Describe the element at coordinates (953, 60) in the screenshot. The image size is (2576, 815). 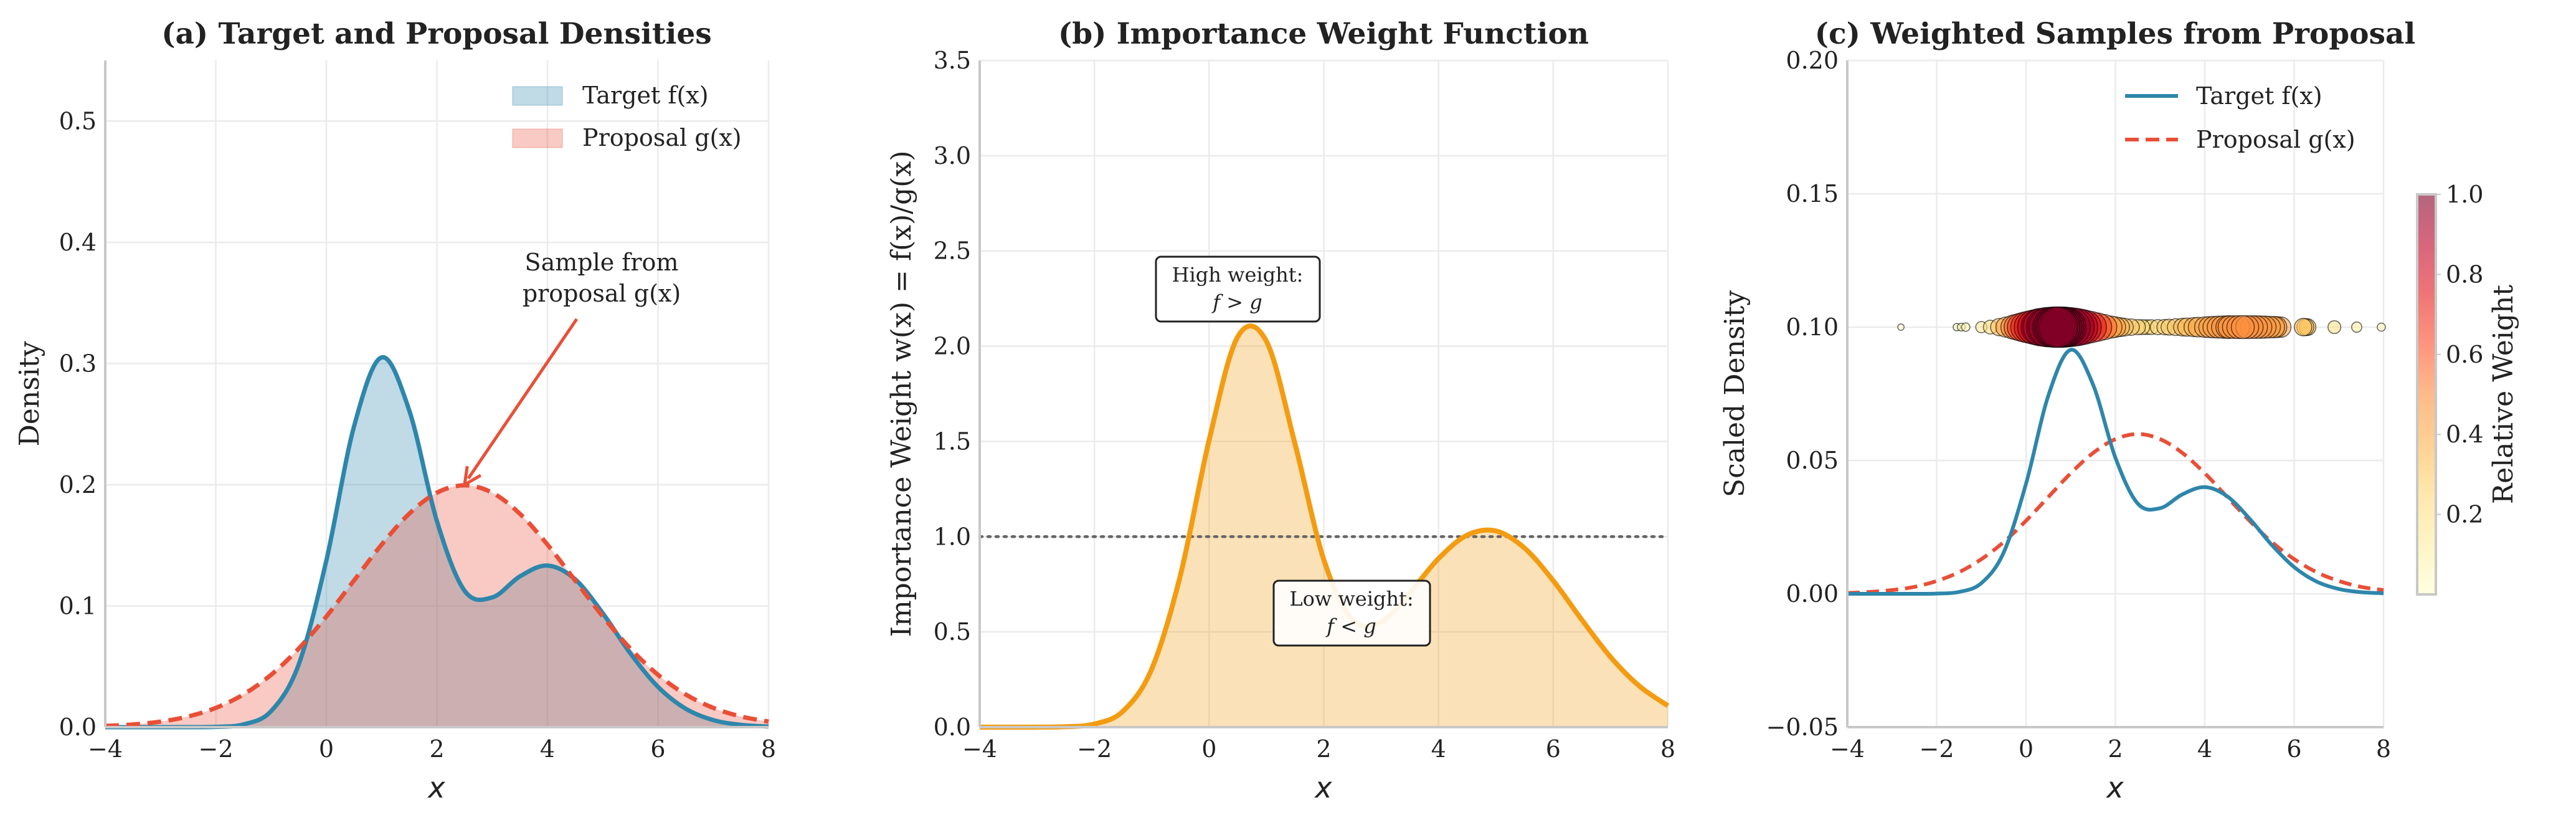
I see `y-tick-label: 3.5` at that location.